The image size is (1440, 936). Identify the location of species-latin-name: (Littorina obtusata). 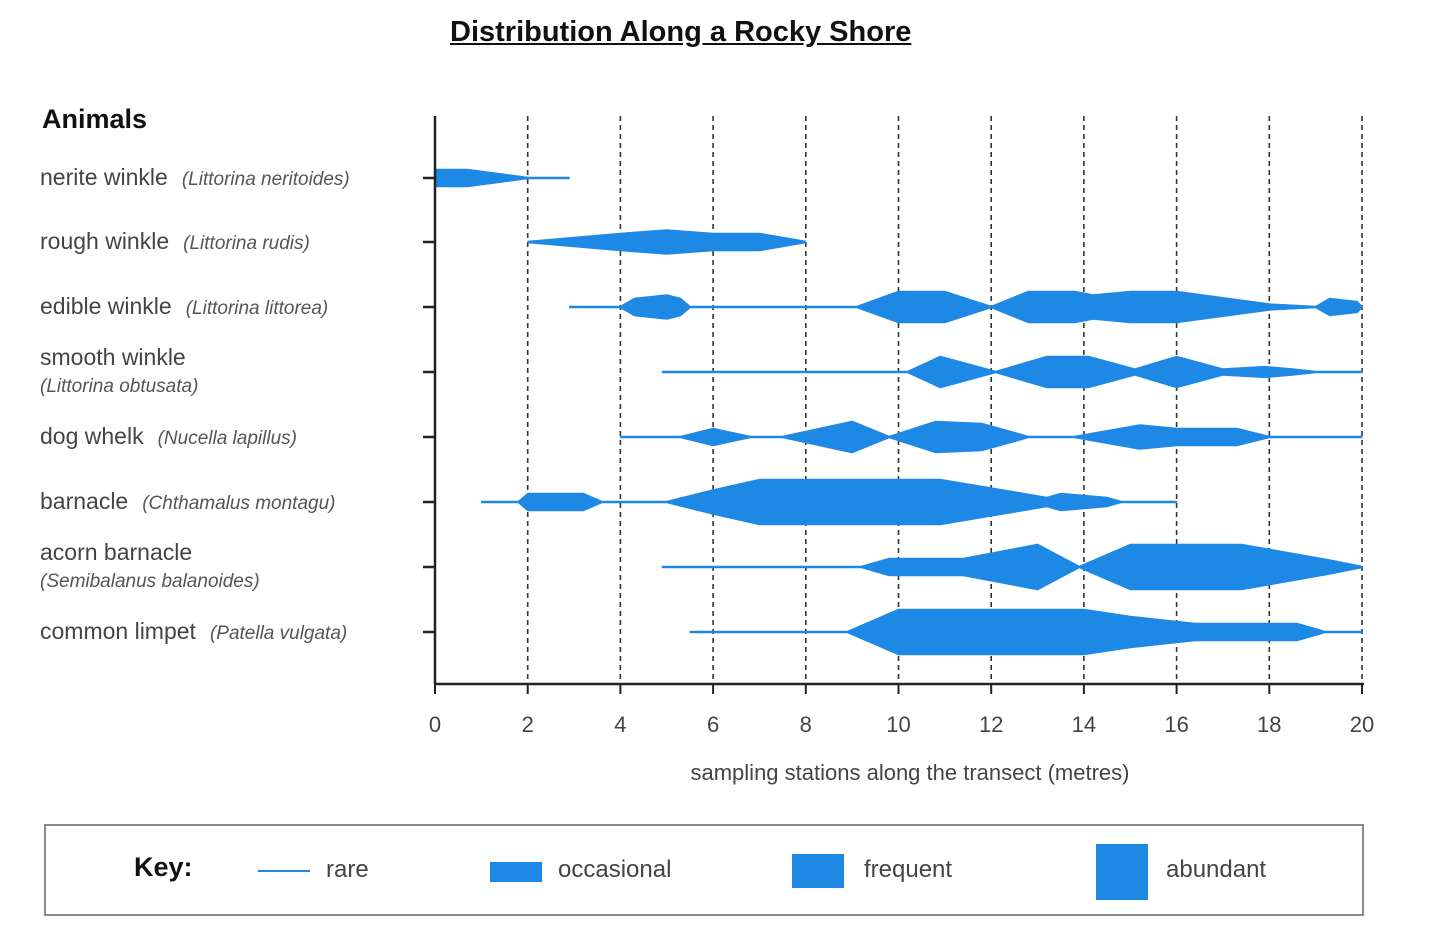
(119, 386).